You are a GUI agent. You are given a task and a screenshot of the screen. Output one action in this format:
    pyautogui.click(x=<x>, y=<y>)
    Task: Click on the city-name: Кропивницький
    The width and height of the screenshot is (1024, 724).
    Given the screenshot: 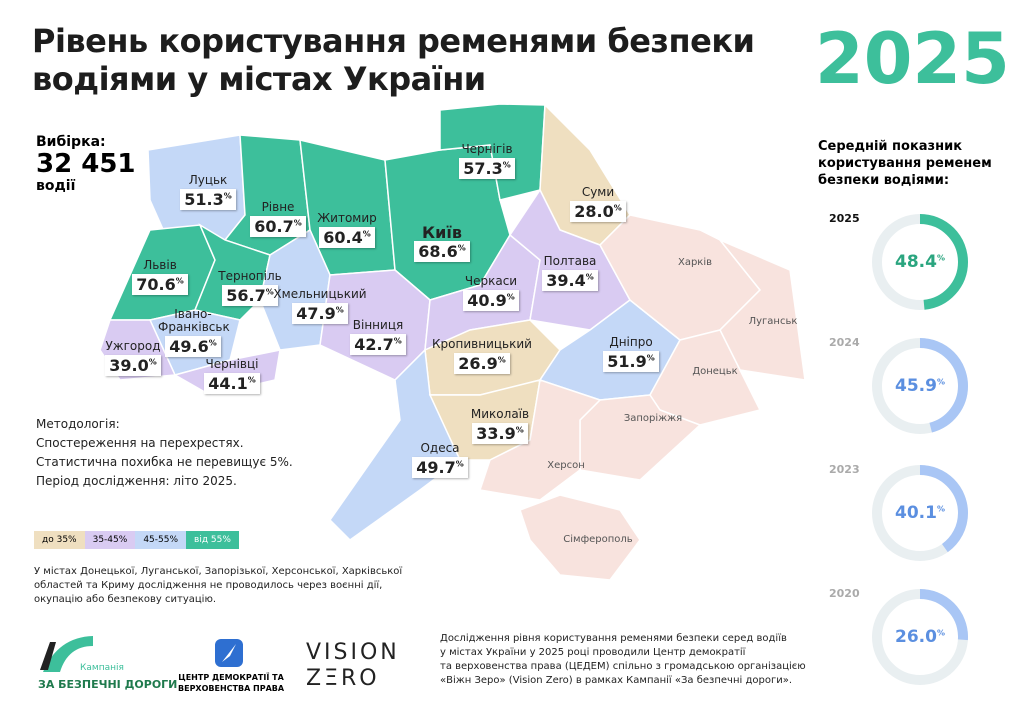 What is the action you would take?
    pyautogui.click(x=482, y=344)
    